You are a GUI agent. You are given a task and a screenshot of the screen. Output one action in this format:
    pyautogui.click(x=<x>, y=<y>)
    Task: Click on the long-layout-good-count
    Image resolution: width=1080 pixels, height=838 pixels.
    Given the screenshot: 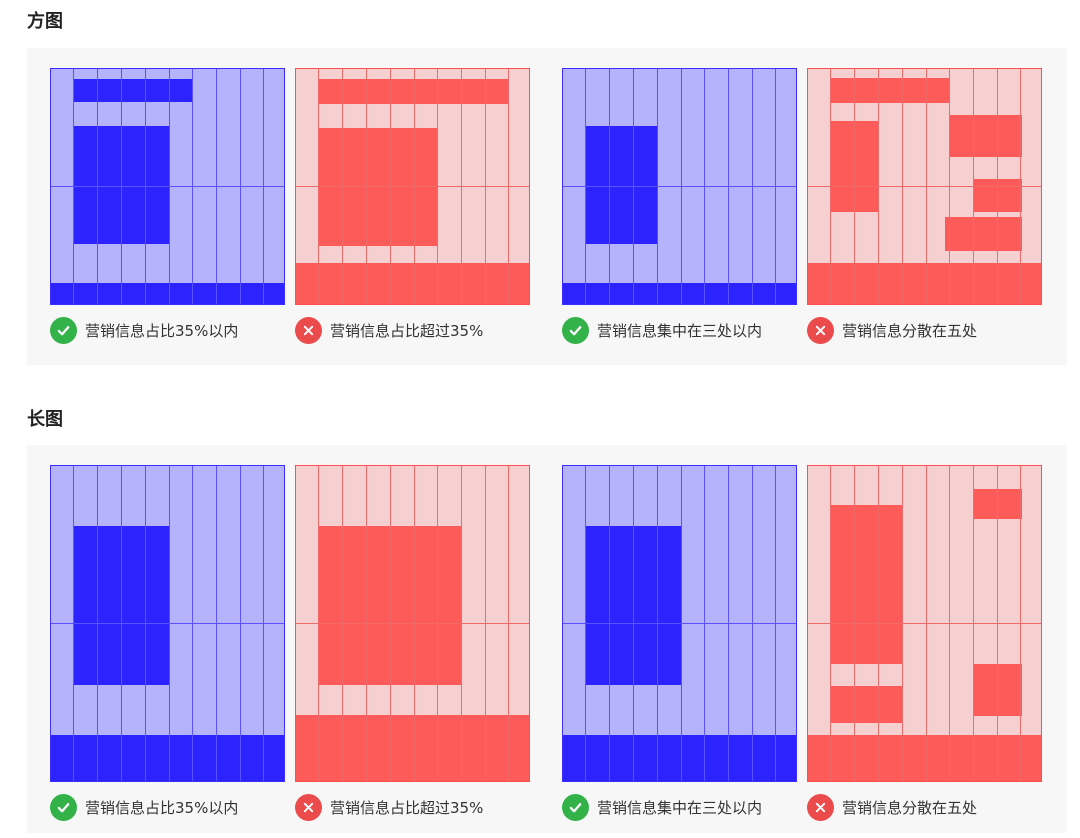 What is the action you would take?
    pyautogui.click(x=679, y=623)
    